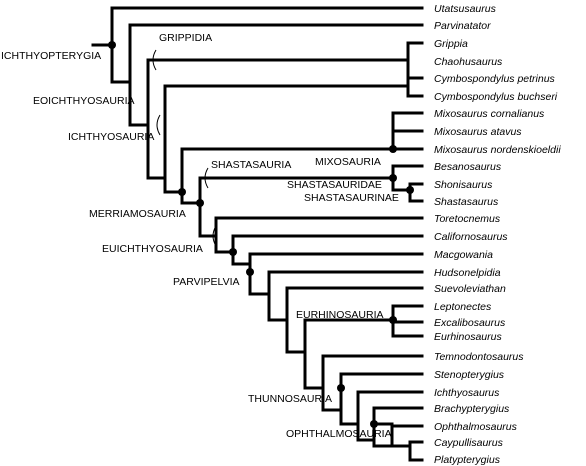 The height and width of the screenshot is (466, 586). What do you see at coordinates (497, 150) in the screenshot?
I see `taxon-label: Mixosaurus nordenskioeldii` at bounding box center [497, 150].